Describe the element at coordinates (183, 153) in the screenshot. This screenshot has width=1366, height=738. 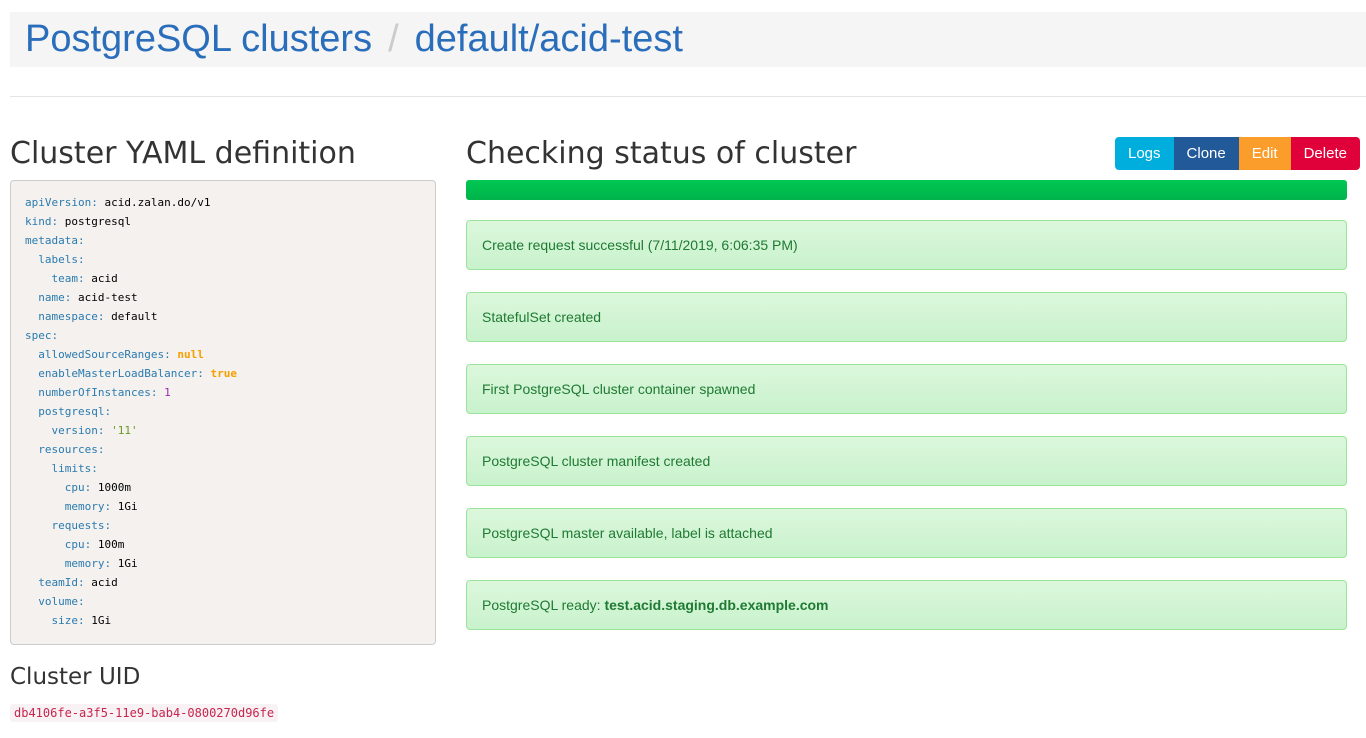
I see `yaml-title: Cluster YAML definition` at that location.